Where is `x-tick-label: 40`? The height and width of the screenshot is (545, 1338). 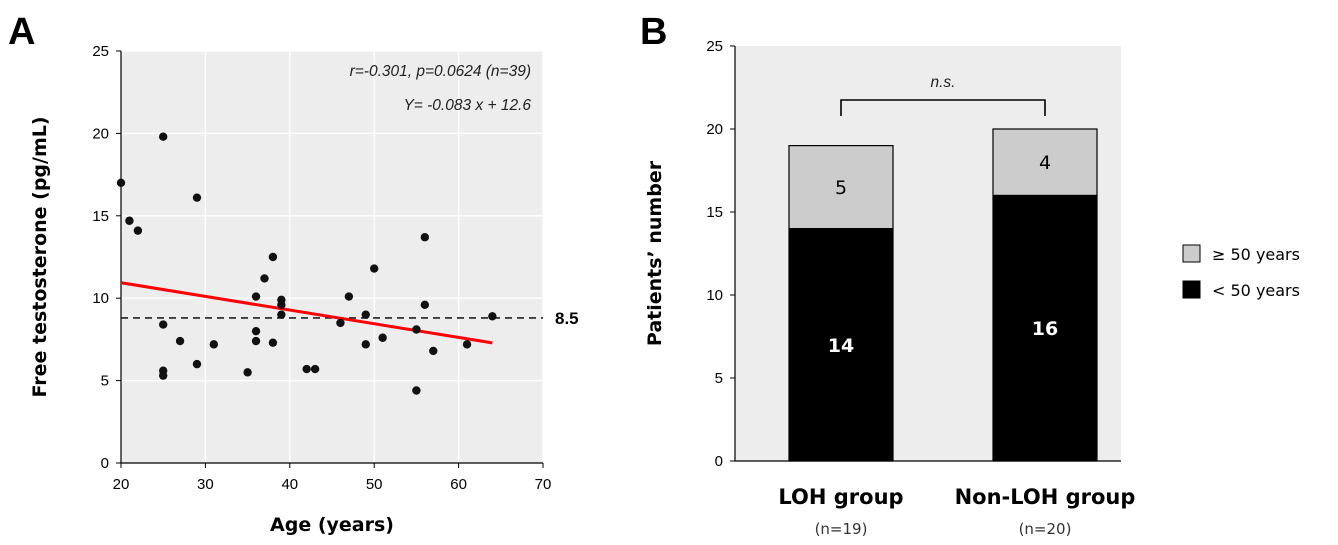
x-tick-label: 40 is located at coordinates (289, 484).